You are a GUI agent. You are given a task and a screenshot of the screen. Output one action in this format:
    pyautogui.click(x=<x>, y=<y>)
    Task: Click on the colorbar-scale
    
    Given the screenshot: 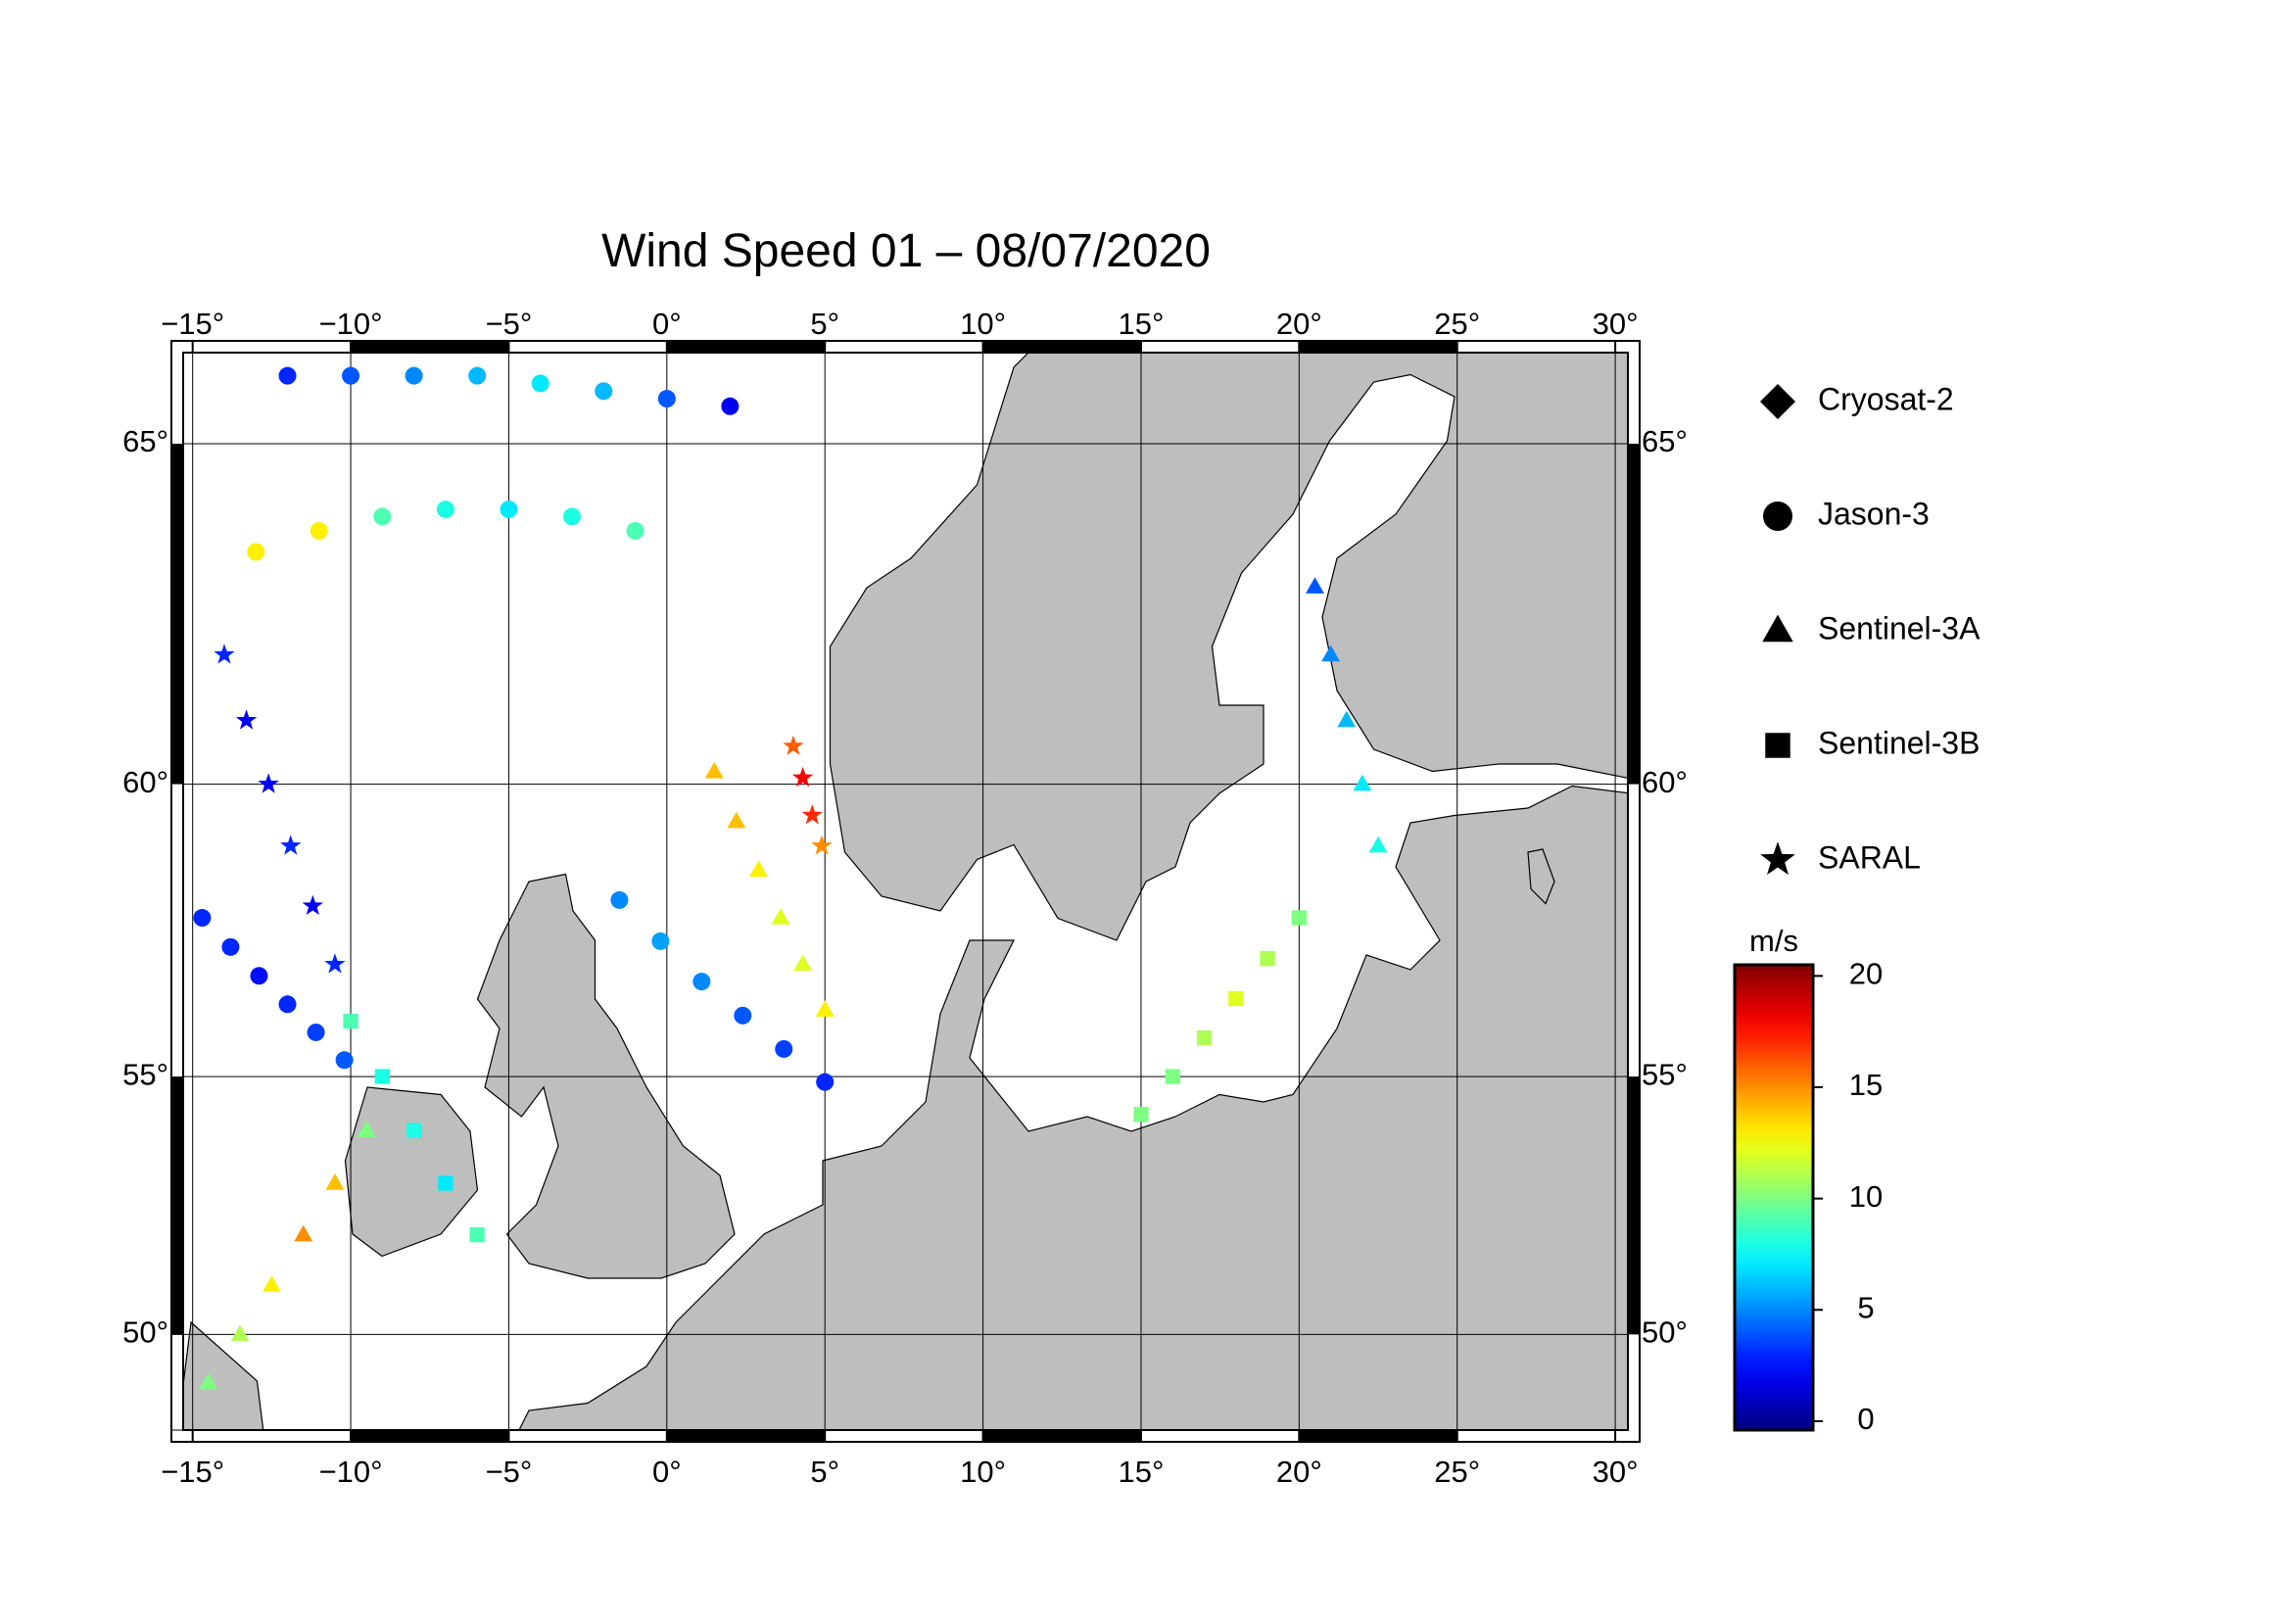 What is the action you would take?
    pyautogui.click(x=1774, y=1197)
    